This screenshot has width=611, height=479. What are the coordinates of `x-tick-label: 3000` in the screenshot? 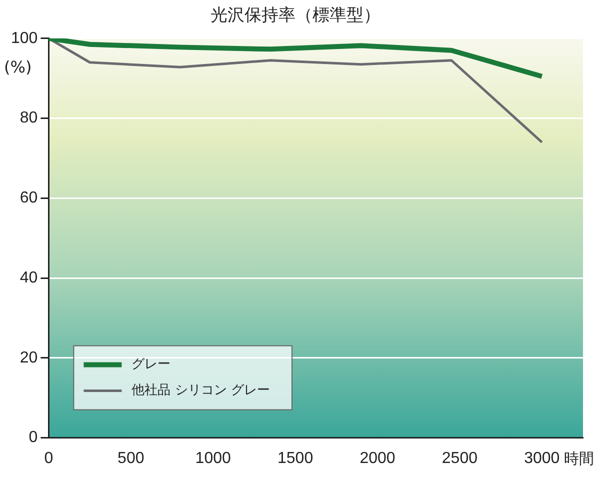 It's located at (542, 458).